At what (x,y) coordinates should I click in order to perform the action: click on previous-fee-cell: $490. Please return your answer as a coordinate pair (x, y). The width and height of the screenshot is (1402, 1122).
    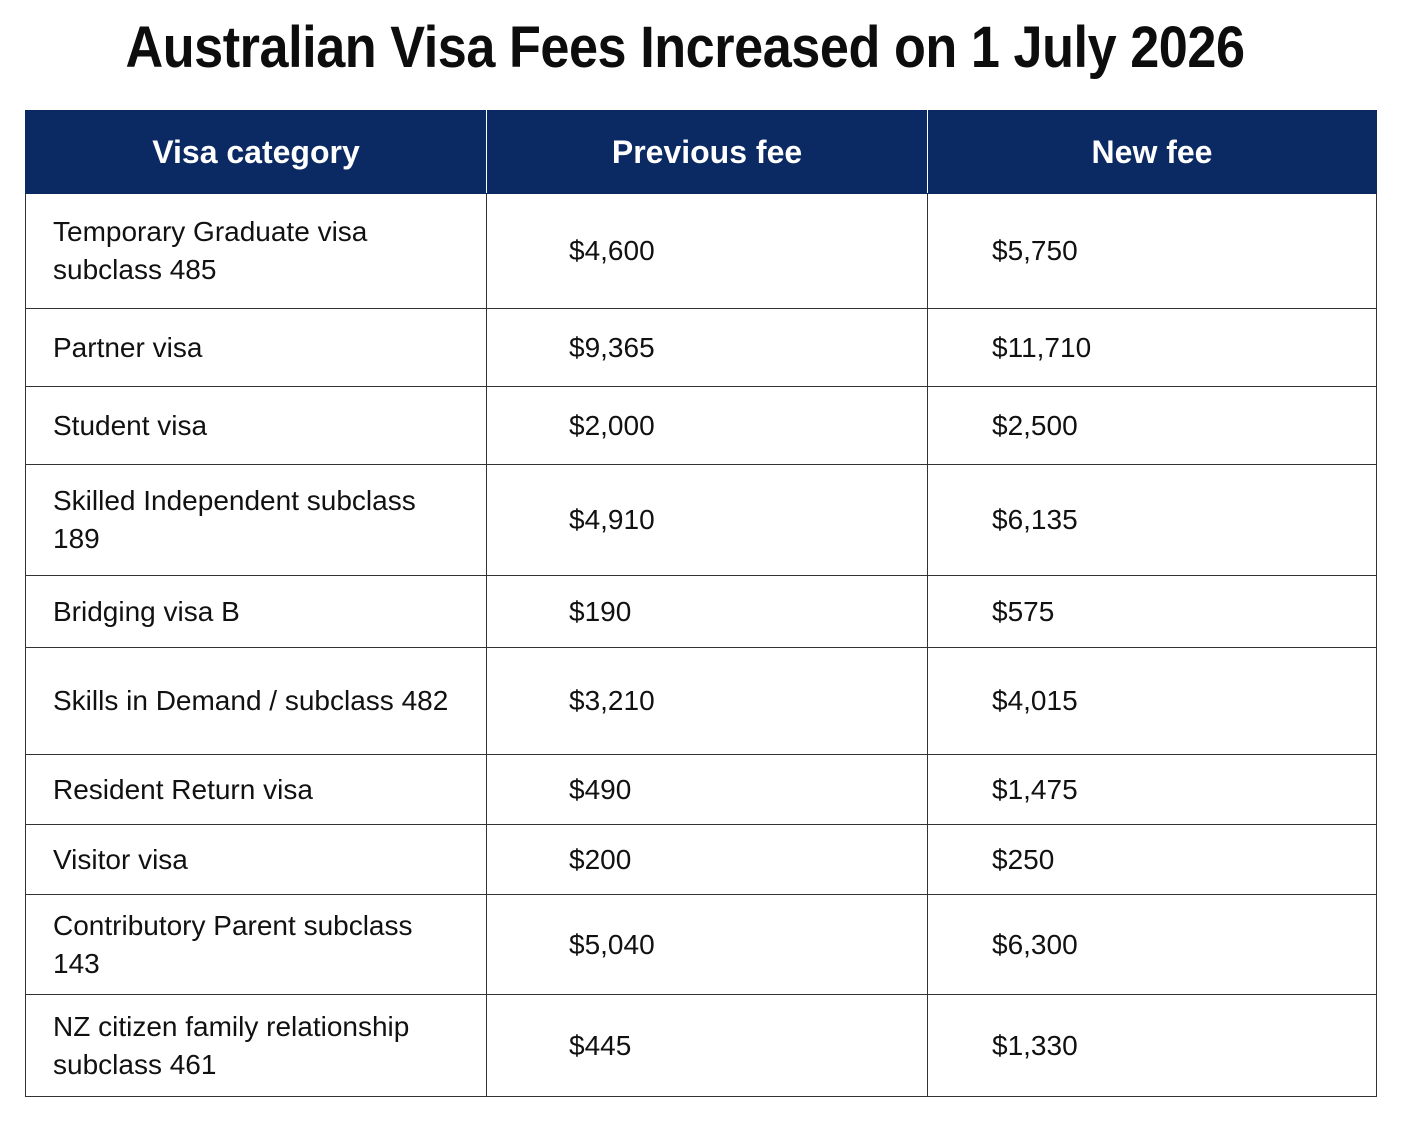
    Looking at the image, I should click on (707, 789).